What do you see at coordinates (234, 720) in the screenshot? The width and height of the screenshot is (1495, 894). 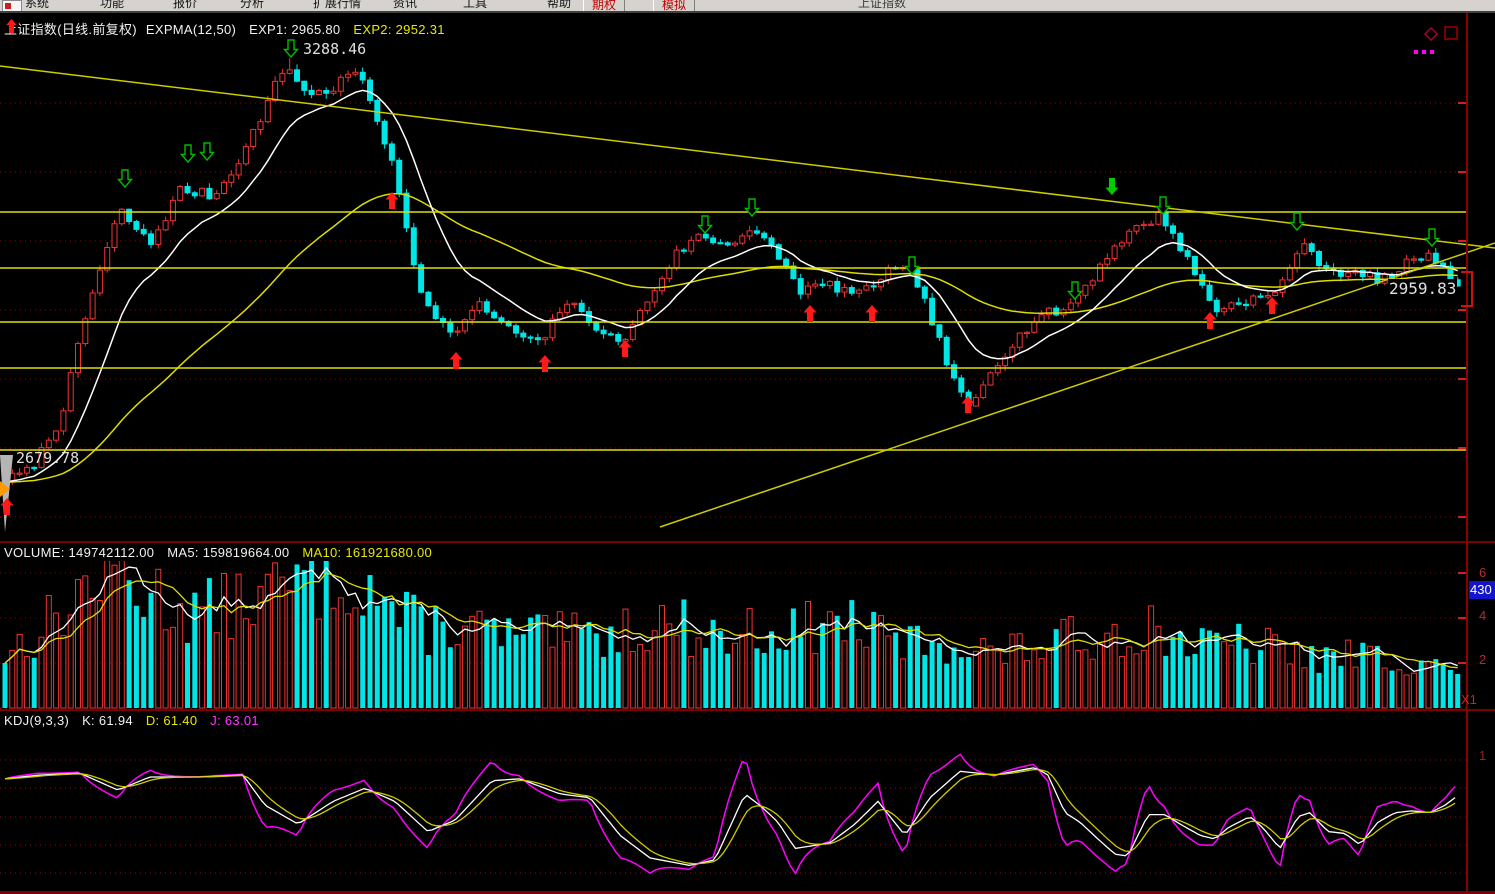 I see `kdj-j-value: J: 63.01` at bounding box center [234, 720].